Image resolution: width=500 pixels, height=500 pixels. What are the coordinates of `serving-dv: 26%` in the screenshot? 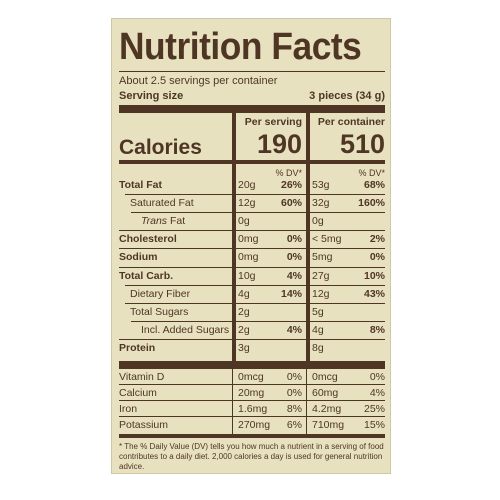 It's located at (291, 185).